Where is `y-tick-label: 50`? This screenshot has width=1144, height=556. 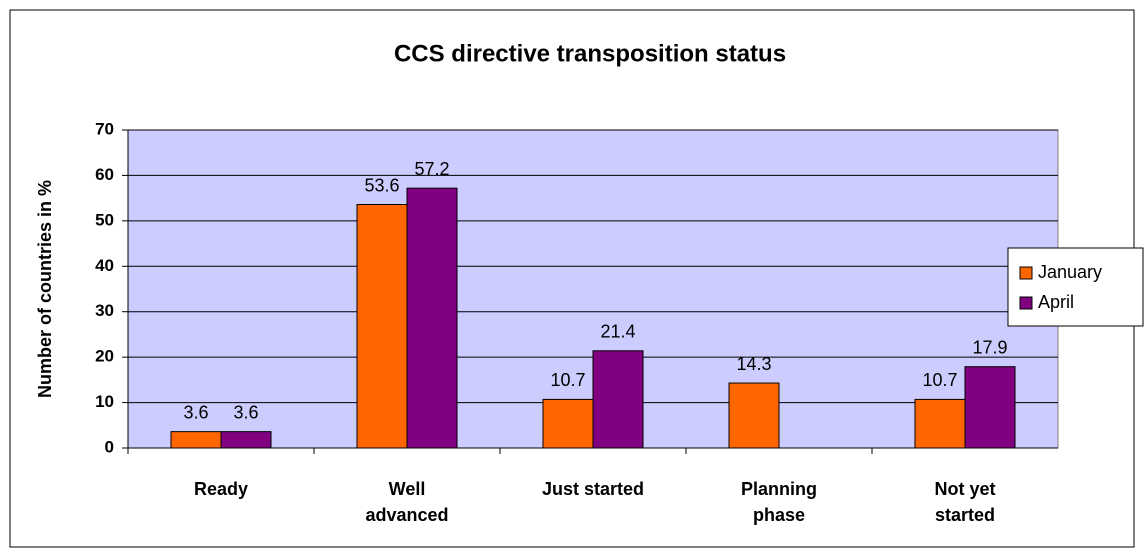
y-tick-label: 50 is located at coordinates (104, 219).